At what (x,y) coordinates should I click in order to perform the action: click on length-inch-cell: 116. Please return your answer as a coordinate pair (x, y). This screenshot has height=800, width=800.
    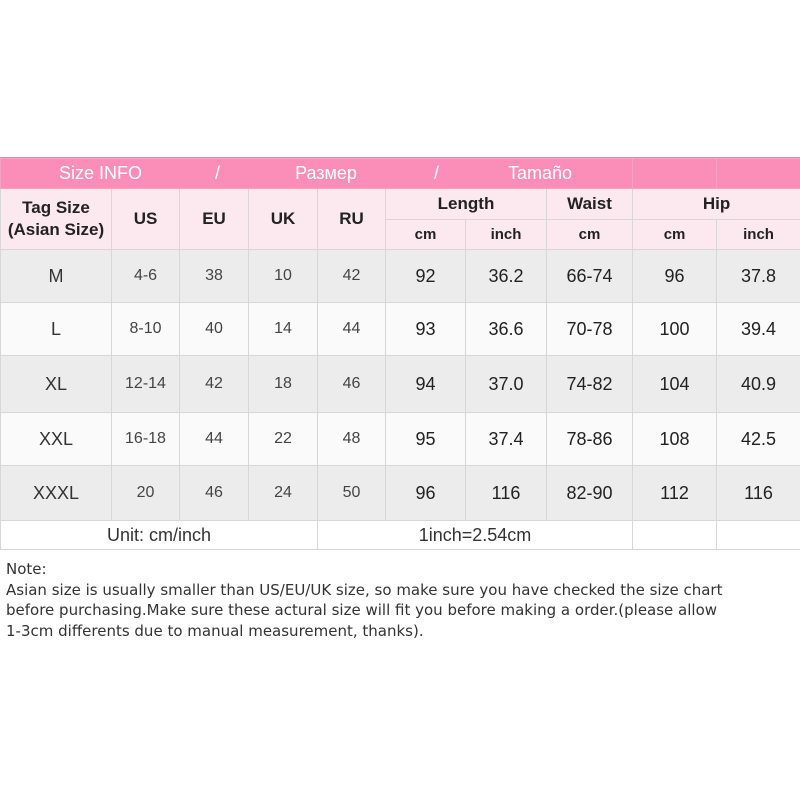
    Looking at the image, I should click on (506, 493).